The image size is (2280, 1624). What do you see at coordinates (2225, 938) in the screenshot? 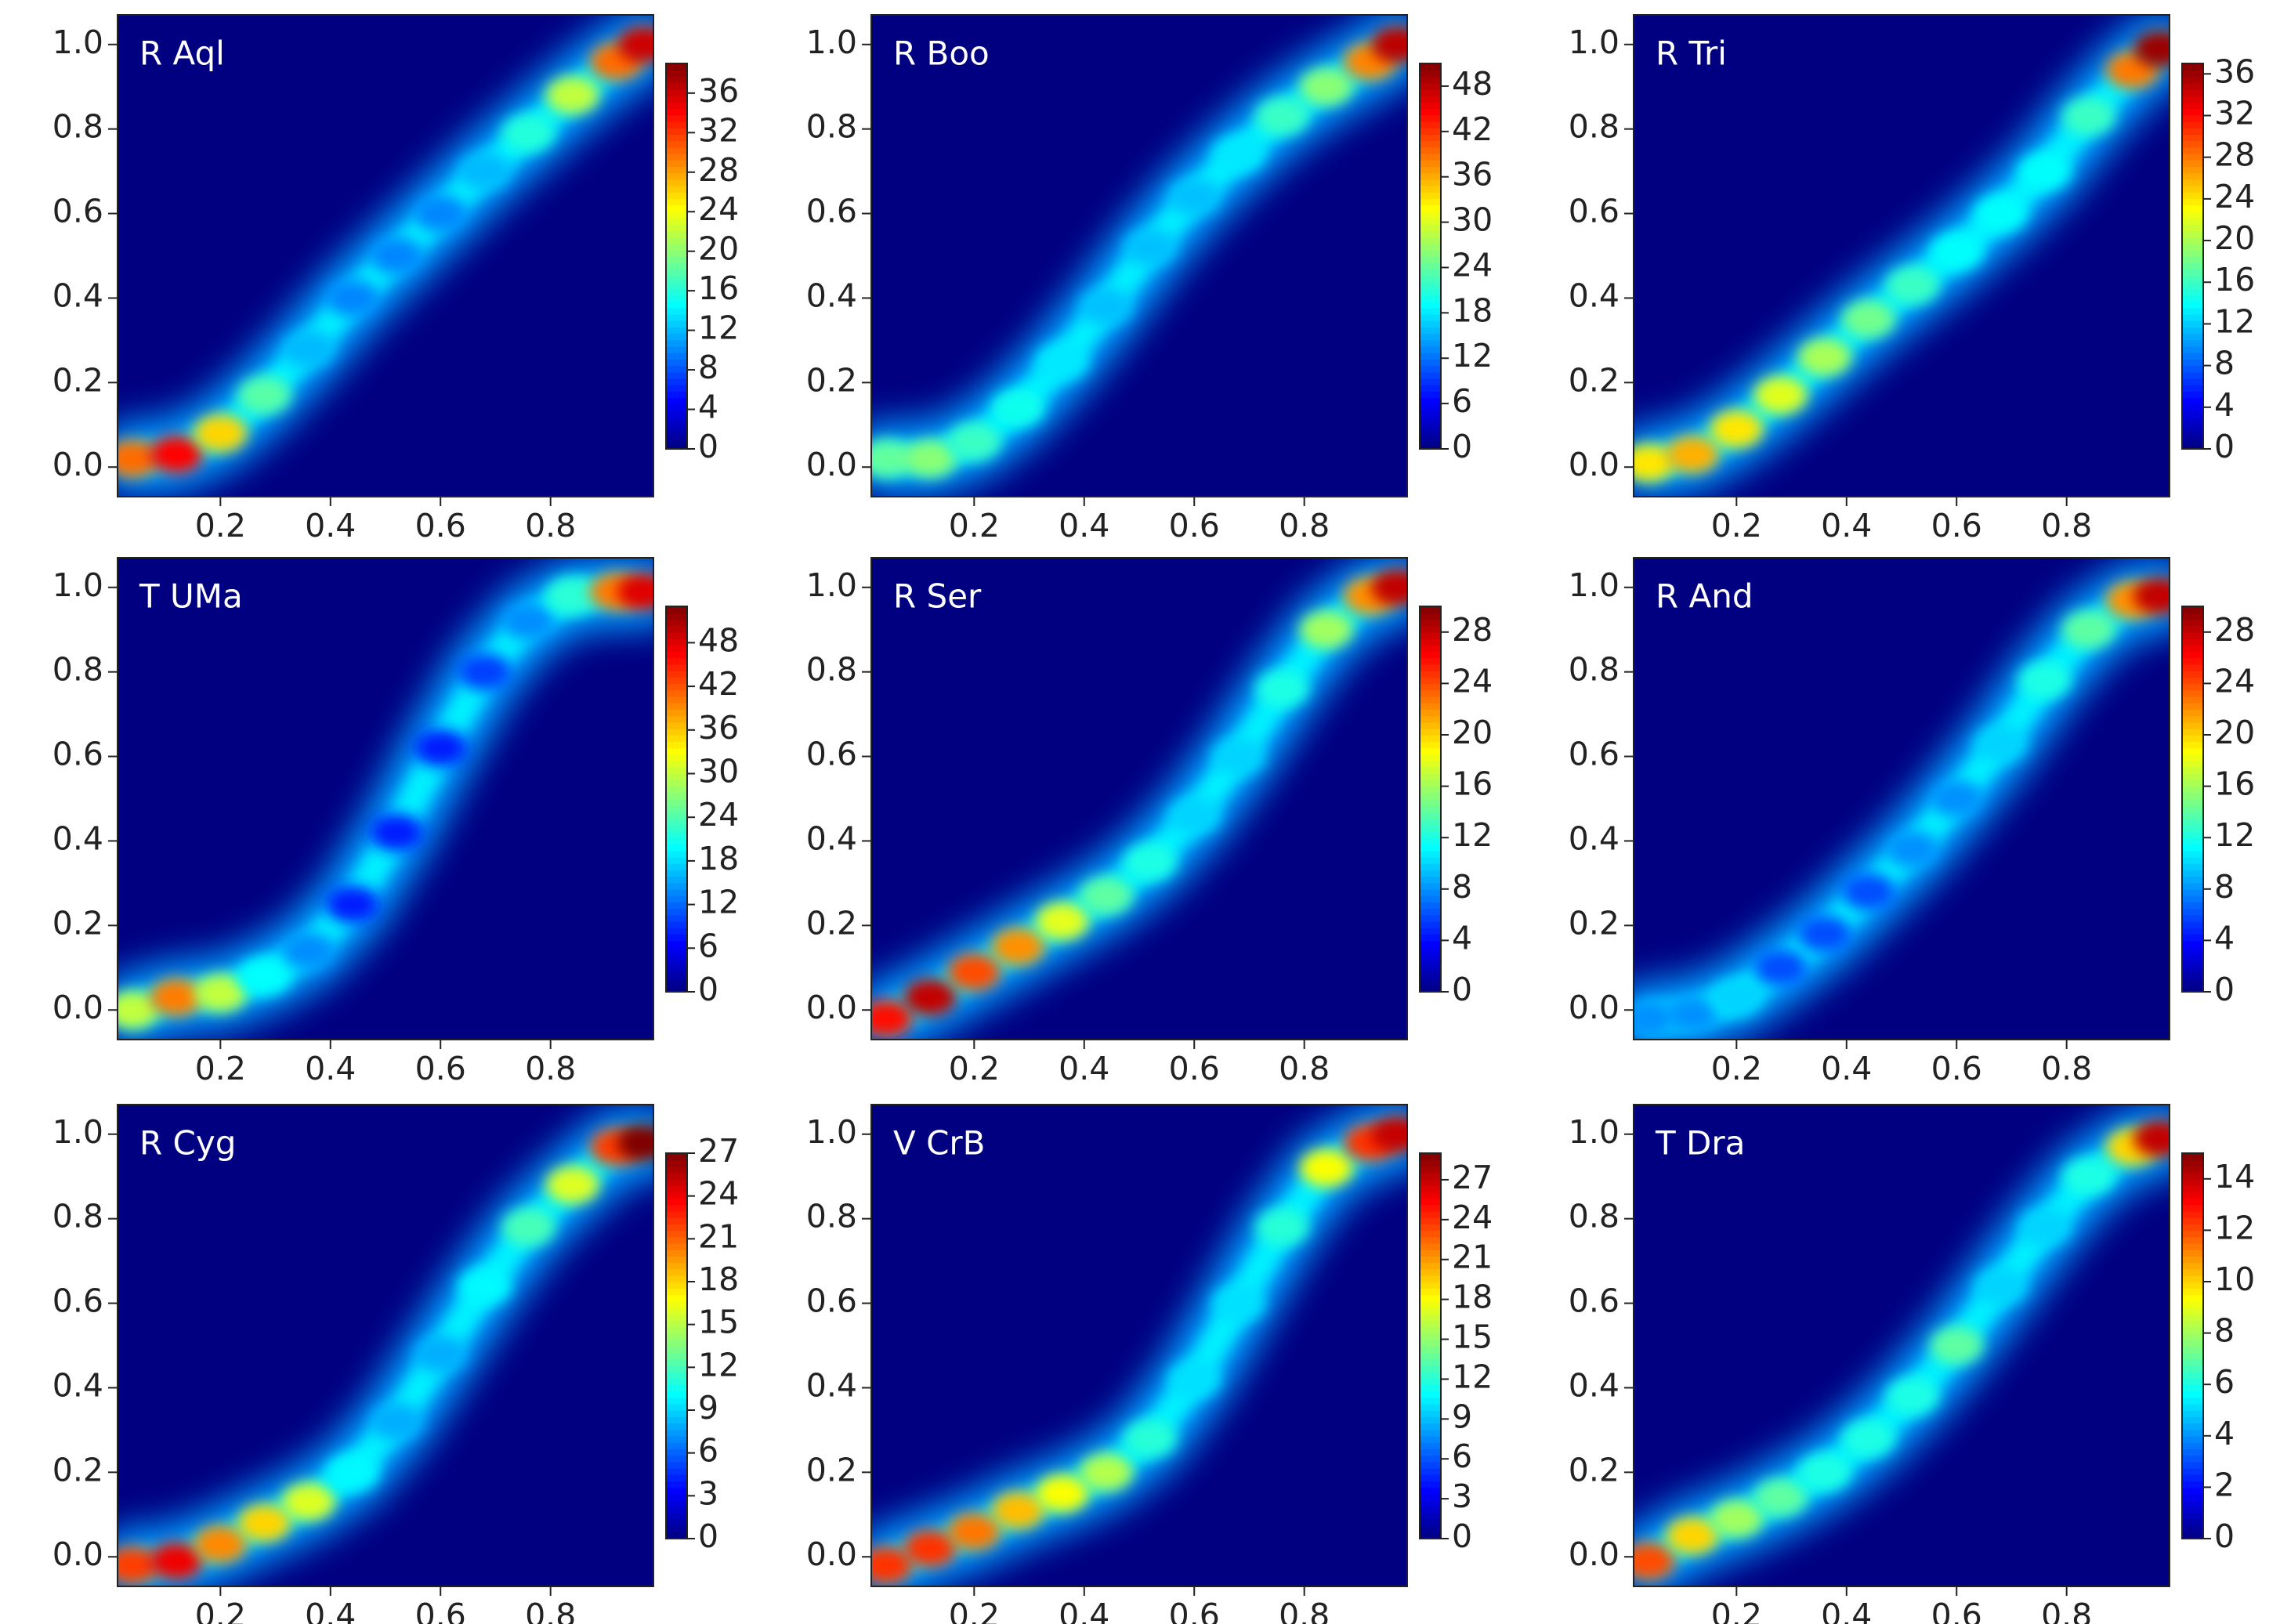
I see `colorbar-tick-label: 4` at bounding box center [2225, 938].